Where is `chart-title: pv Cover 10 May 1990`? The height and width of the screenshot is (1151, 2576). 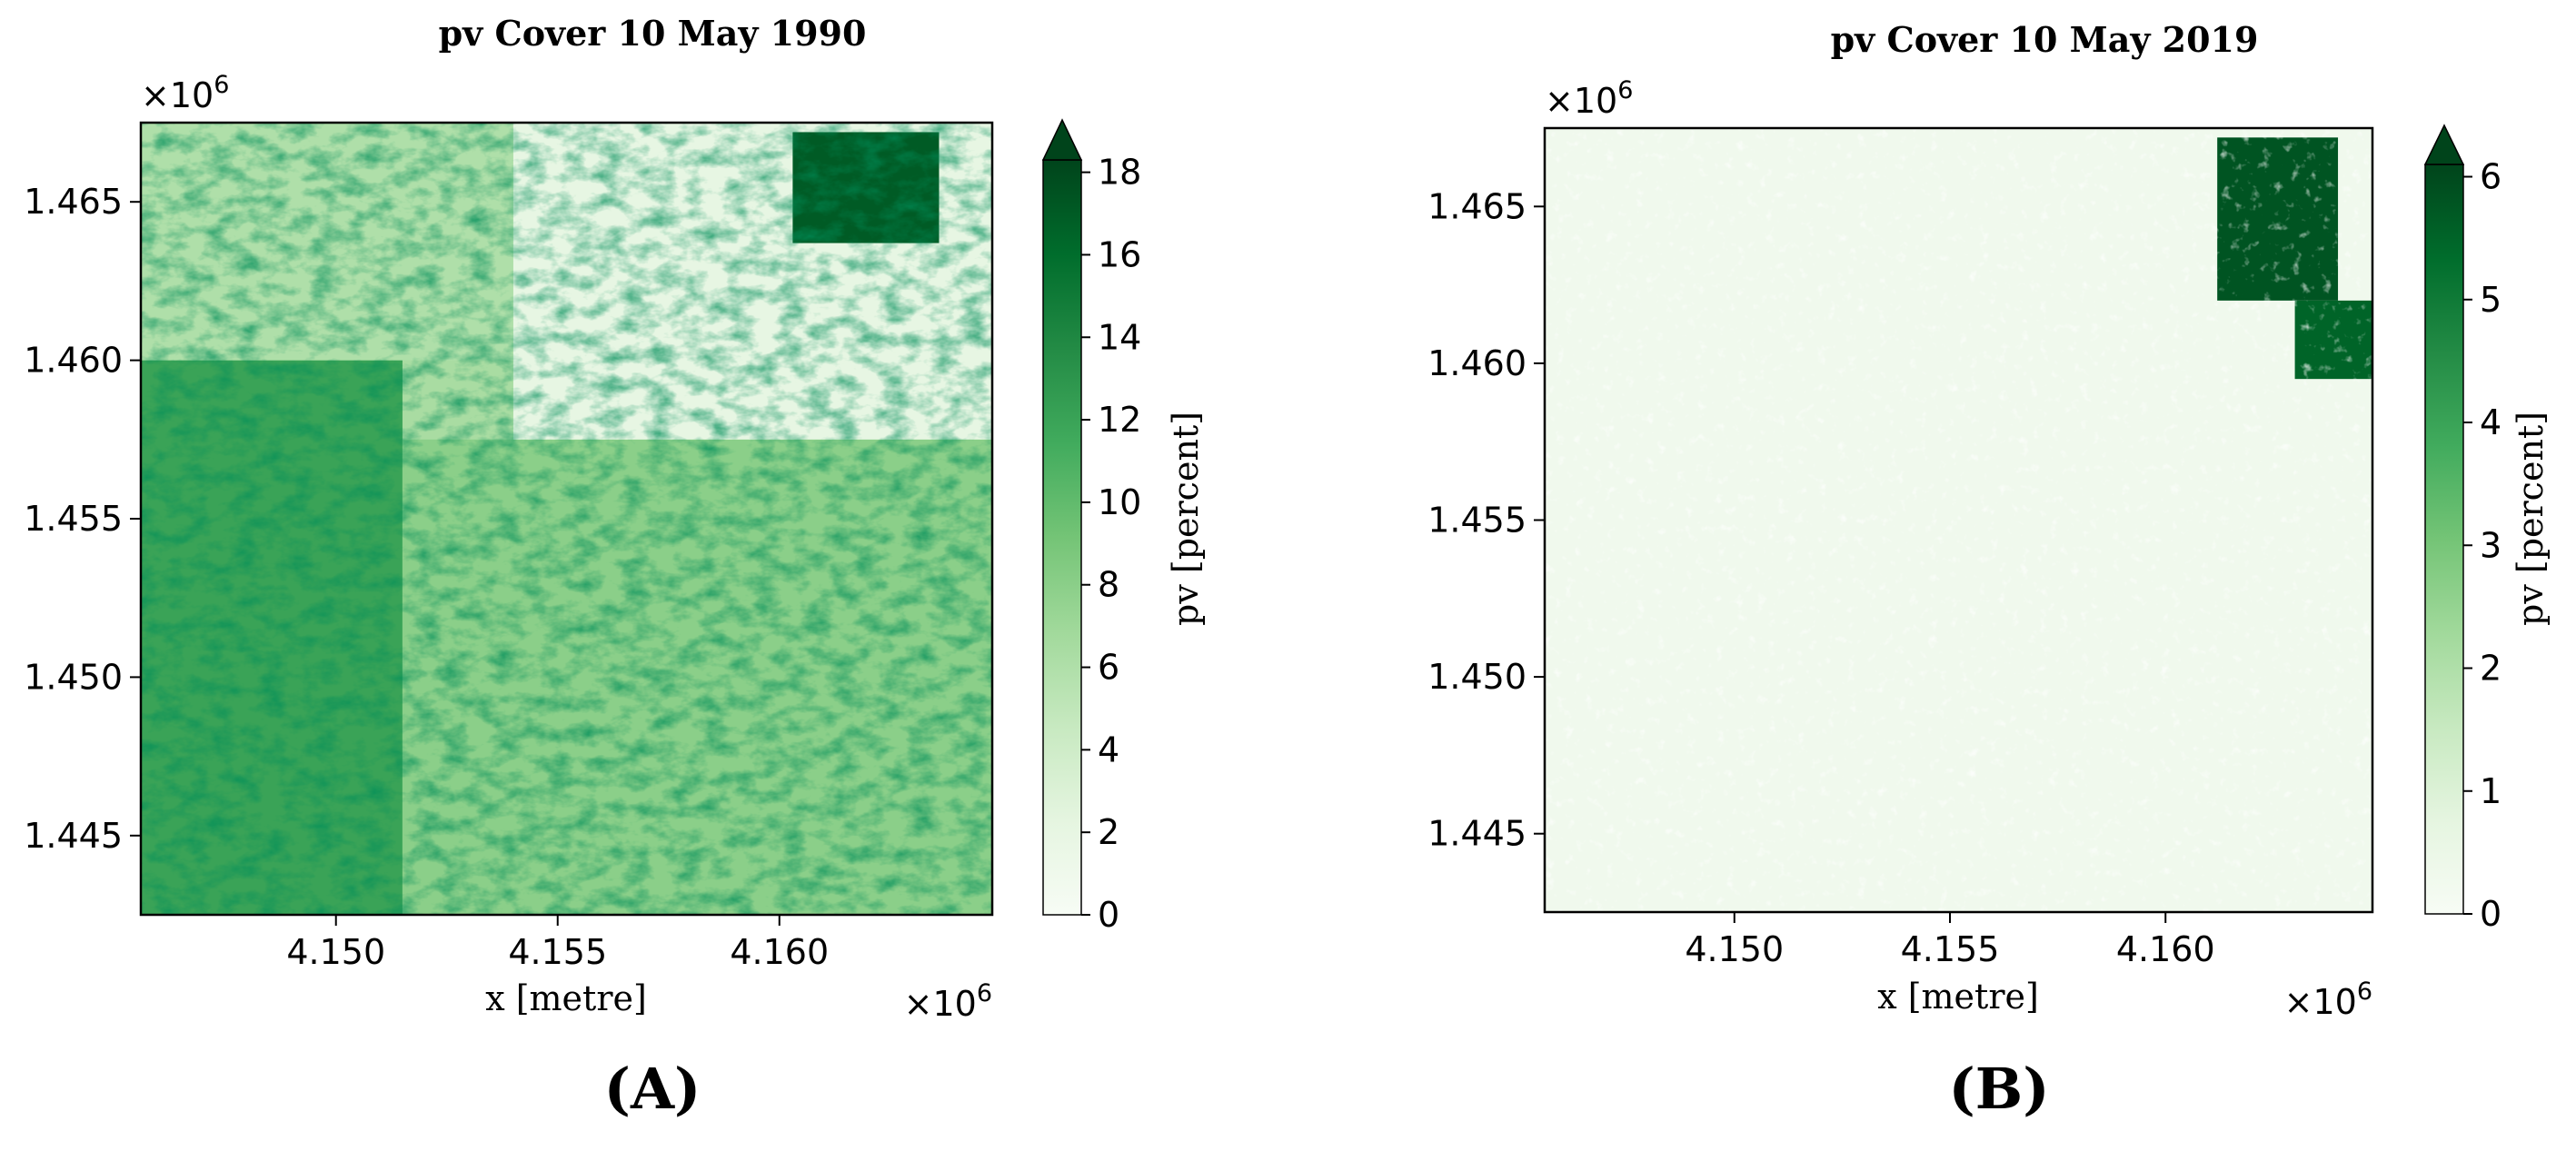 chart-title: pv Cover 10 May 1990 is located at coordinates (653, 34).